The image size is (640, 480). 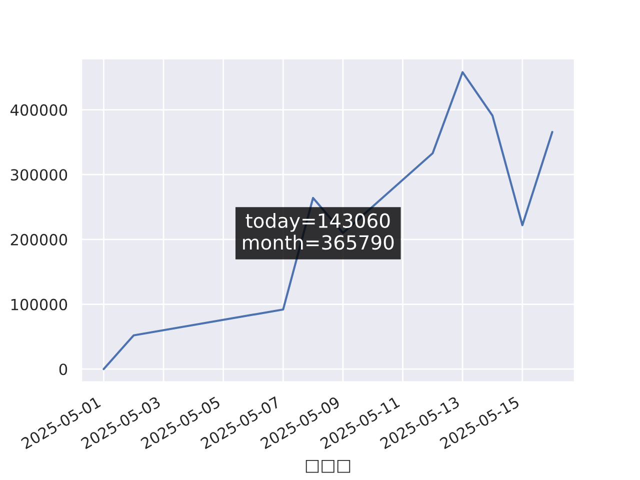 I want to click on annotation: today=143060 month=365790, so click(x=318, y=231).